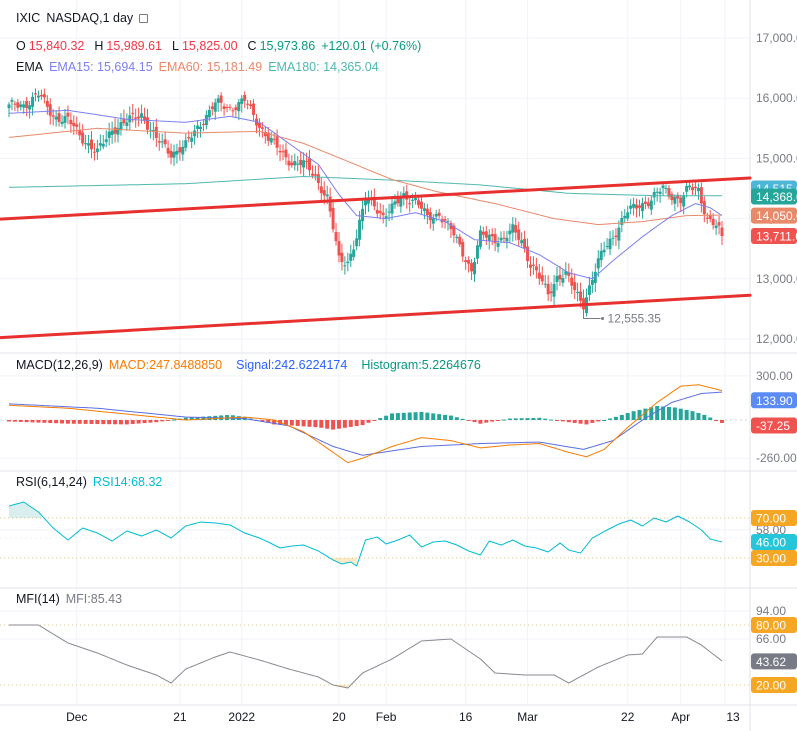 The width and height of the screenshot is (797, 731). Describe the element at coordinates (21, 46) in the screenshot. I see `open-label: O` at that location.